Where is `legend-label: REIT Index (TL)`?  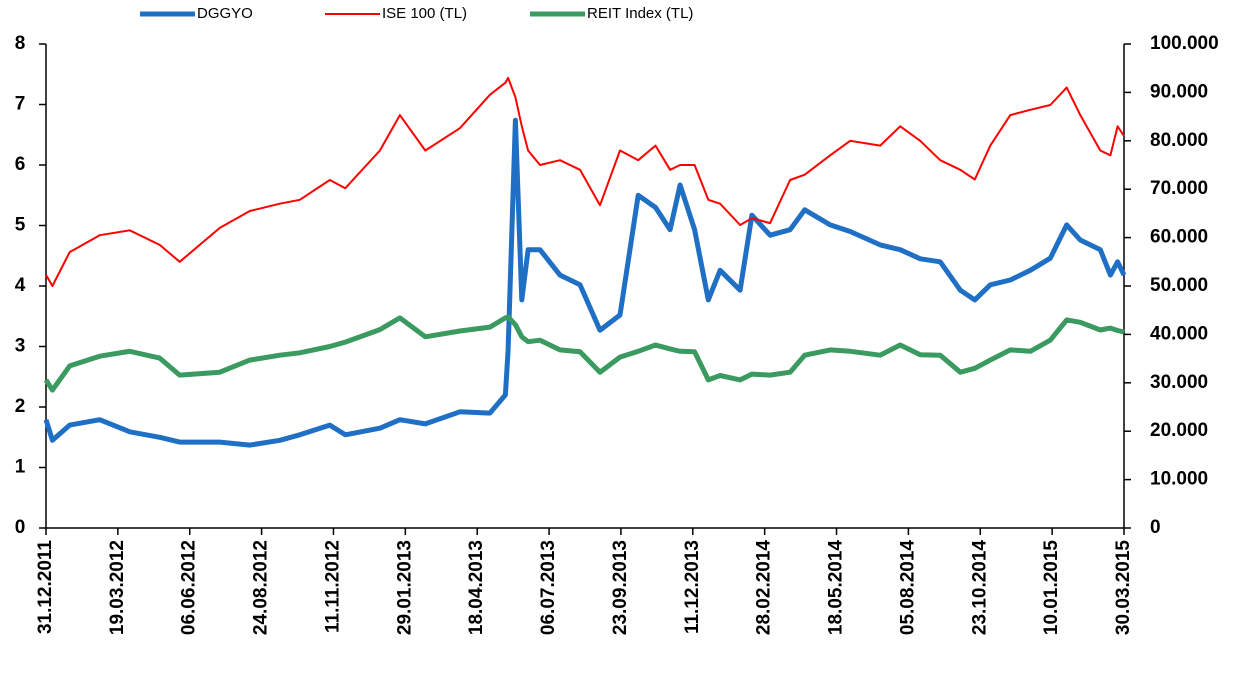 legend-label: REIT Index (TL) is located at coordinates (640, 13).